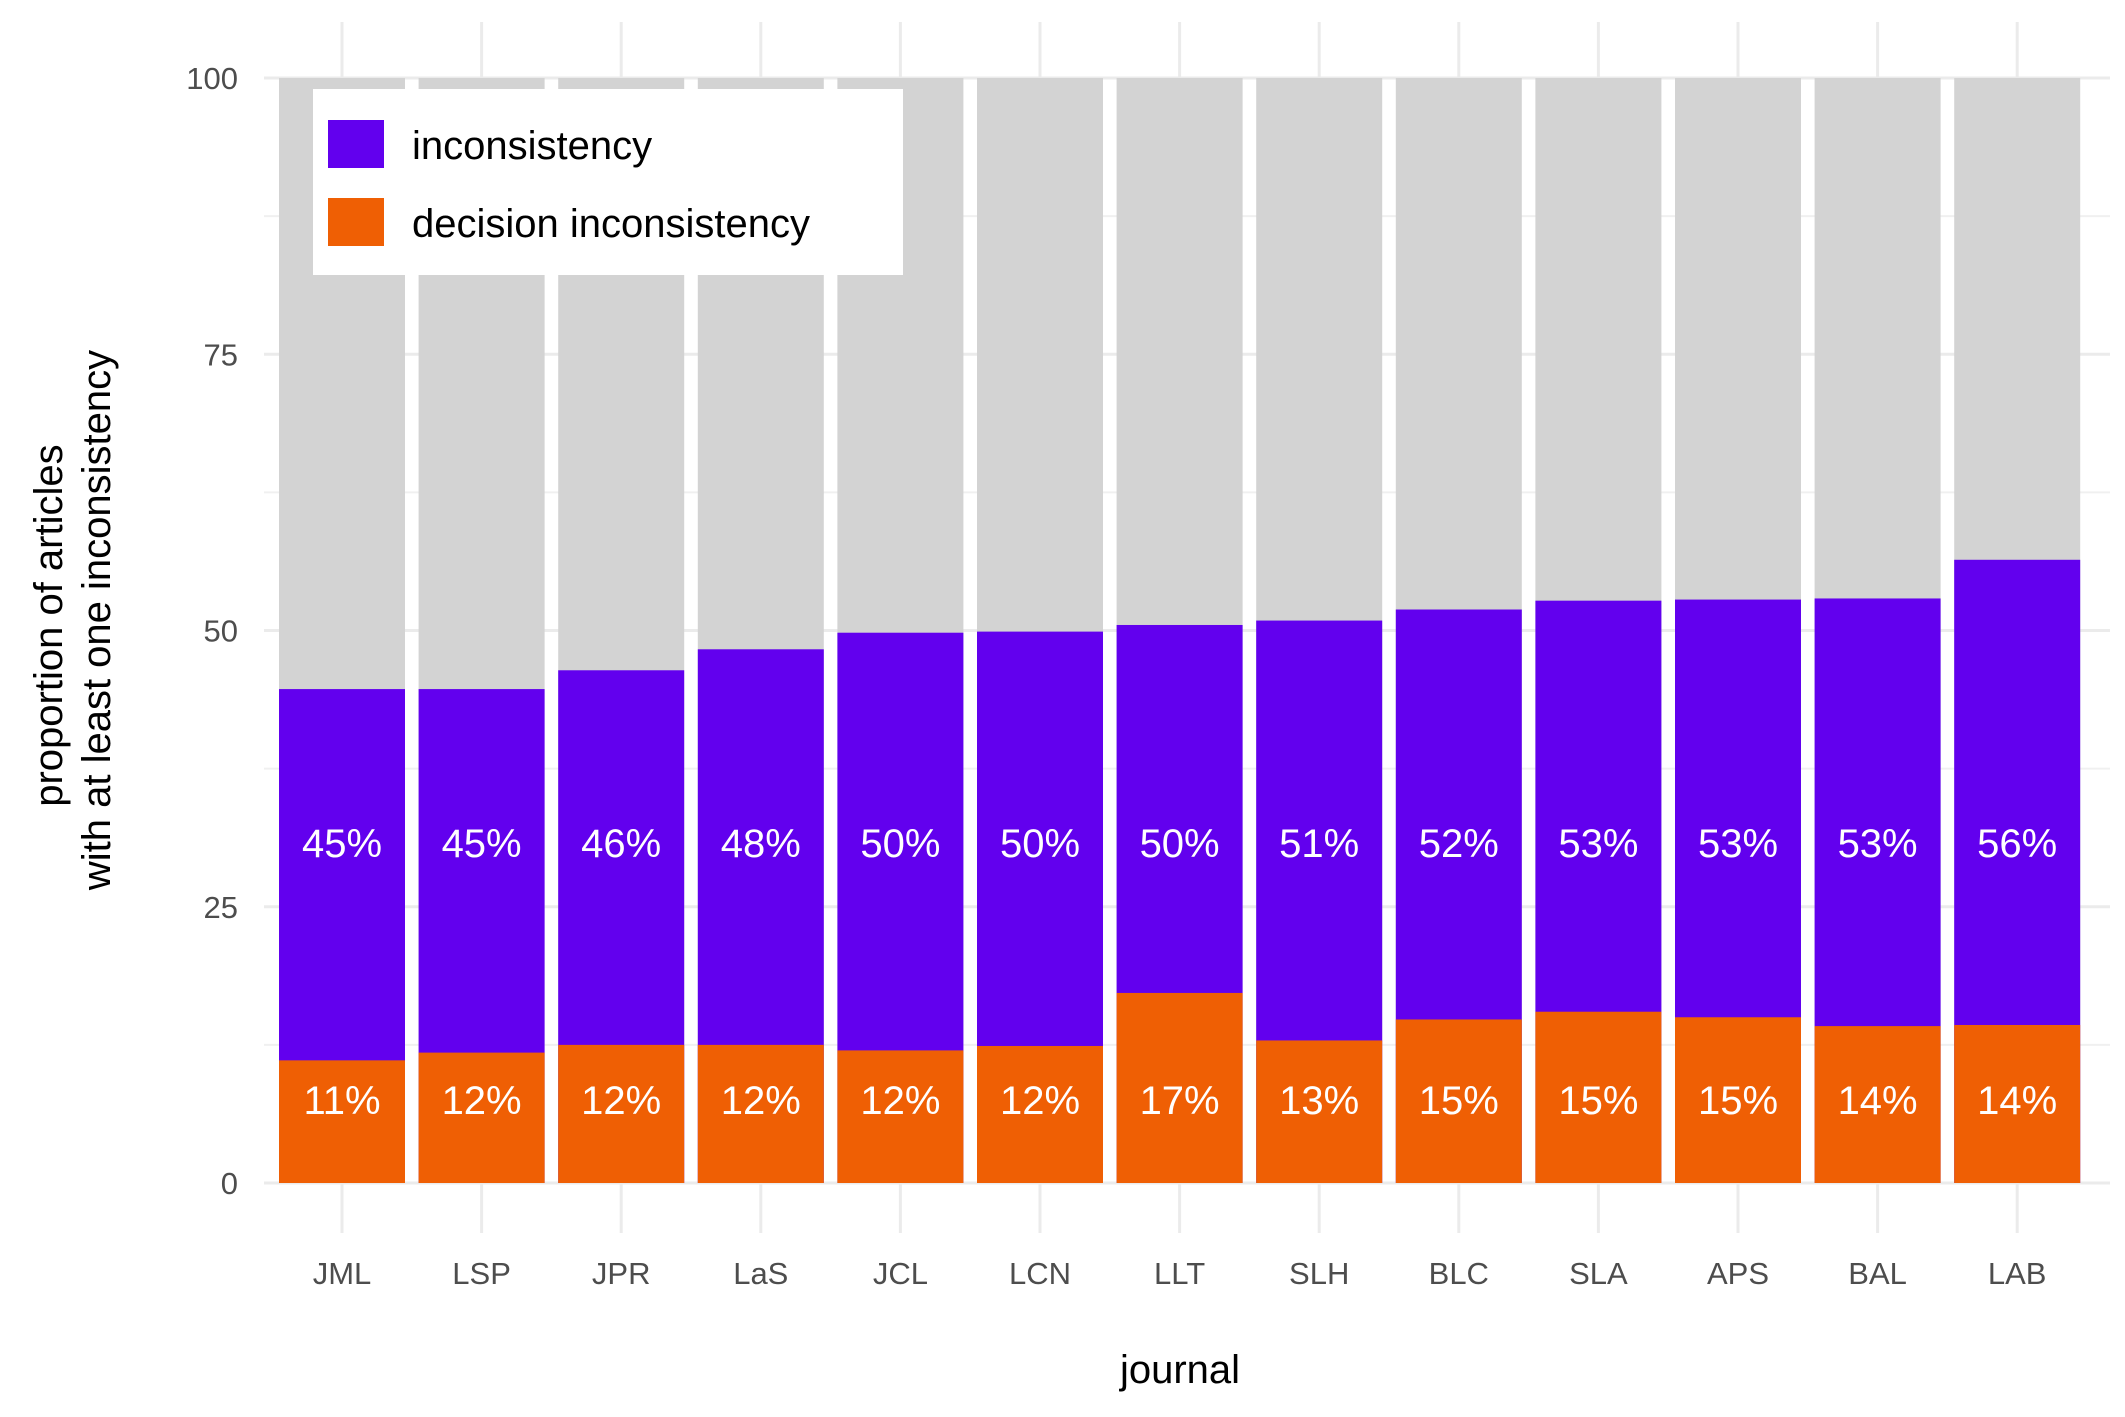  Describe the element at coordinates (1878, 844) in the screenshot. I see `label-inconsistency-BAL: 53%` at that location.